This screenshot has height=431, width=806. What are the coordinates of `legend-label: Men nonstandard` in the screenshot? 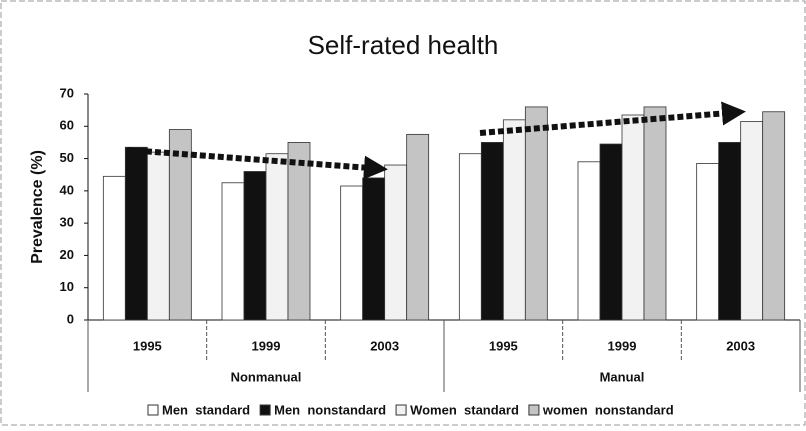 It's located at (330, 409).